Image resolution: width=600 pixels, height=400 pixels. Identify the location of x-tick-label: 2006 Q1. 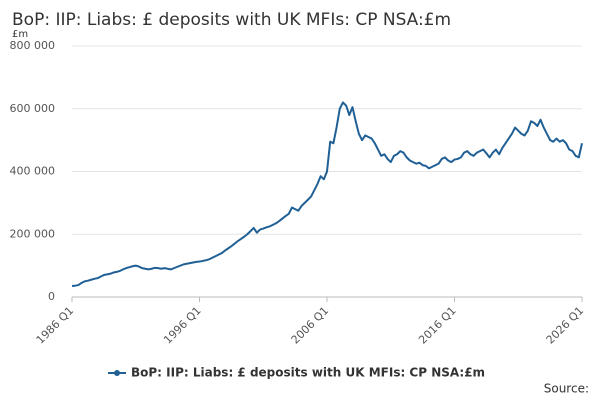
(310, 325).